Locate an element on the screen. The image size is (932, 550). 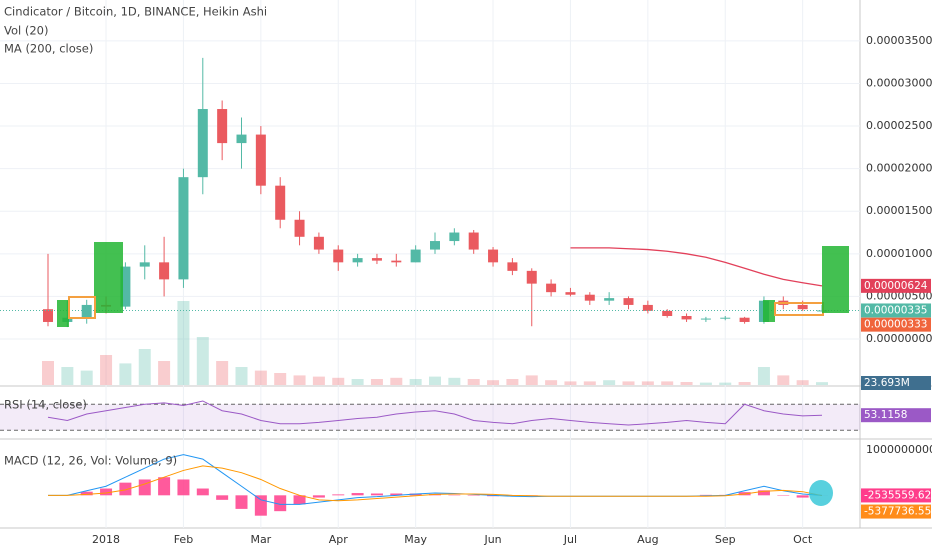
ma-title: MA (200, close) is located at coordinates (48, 49).